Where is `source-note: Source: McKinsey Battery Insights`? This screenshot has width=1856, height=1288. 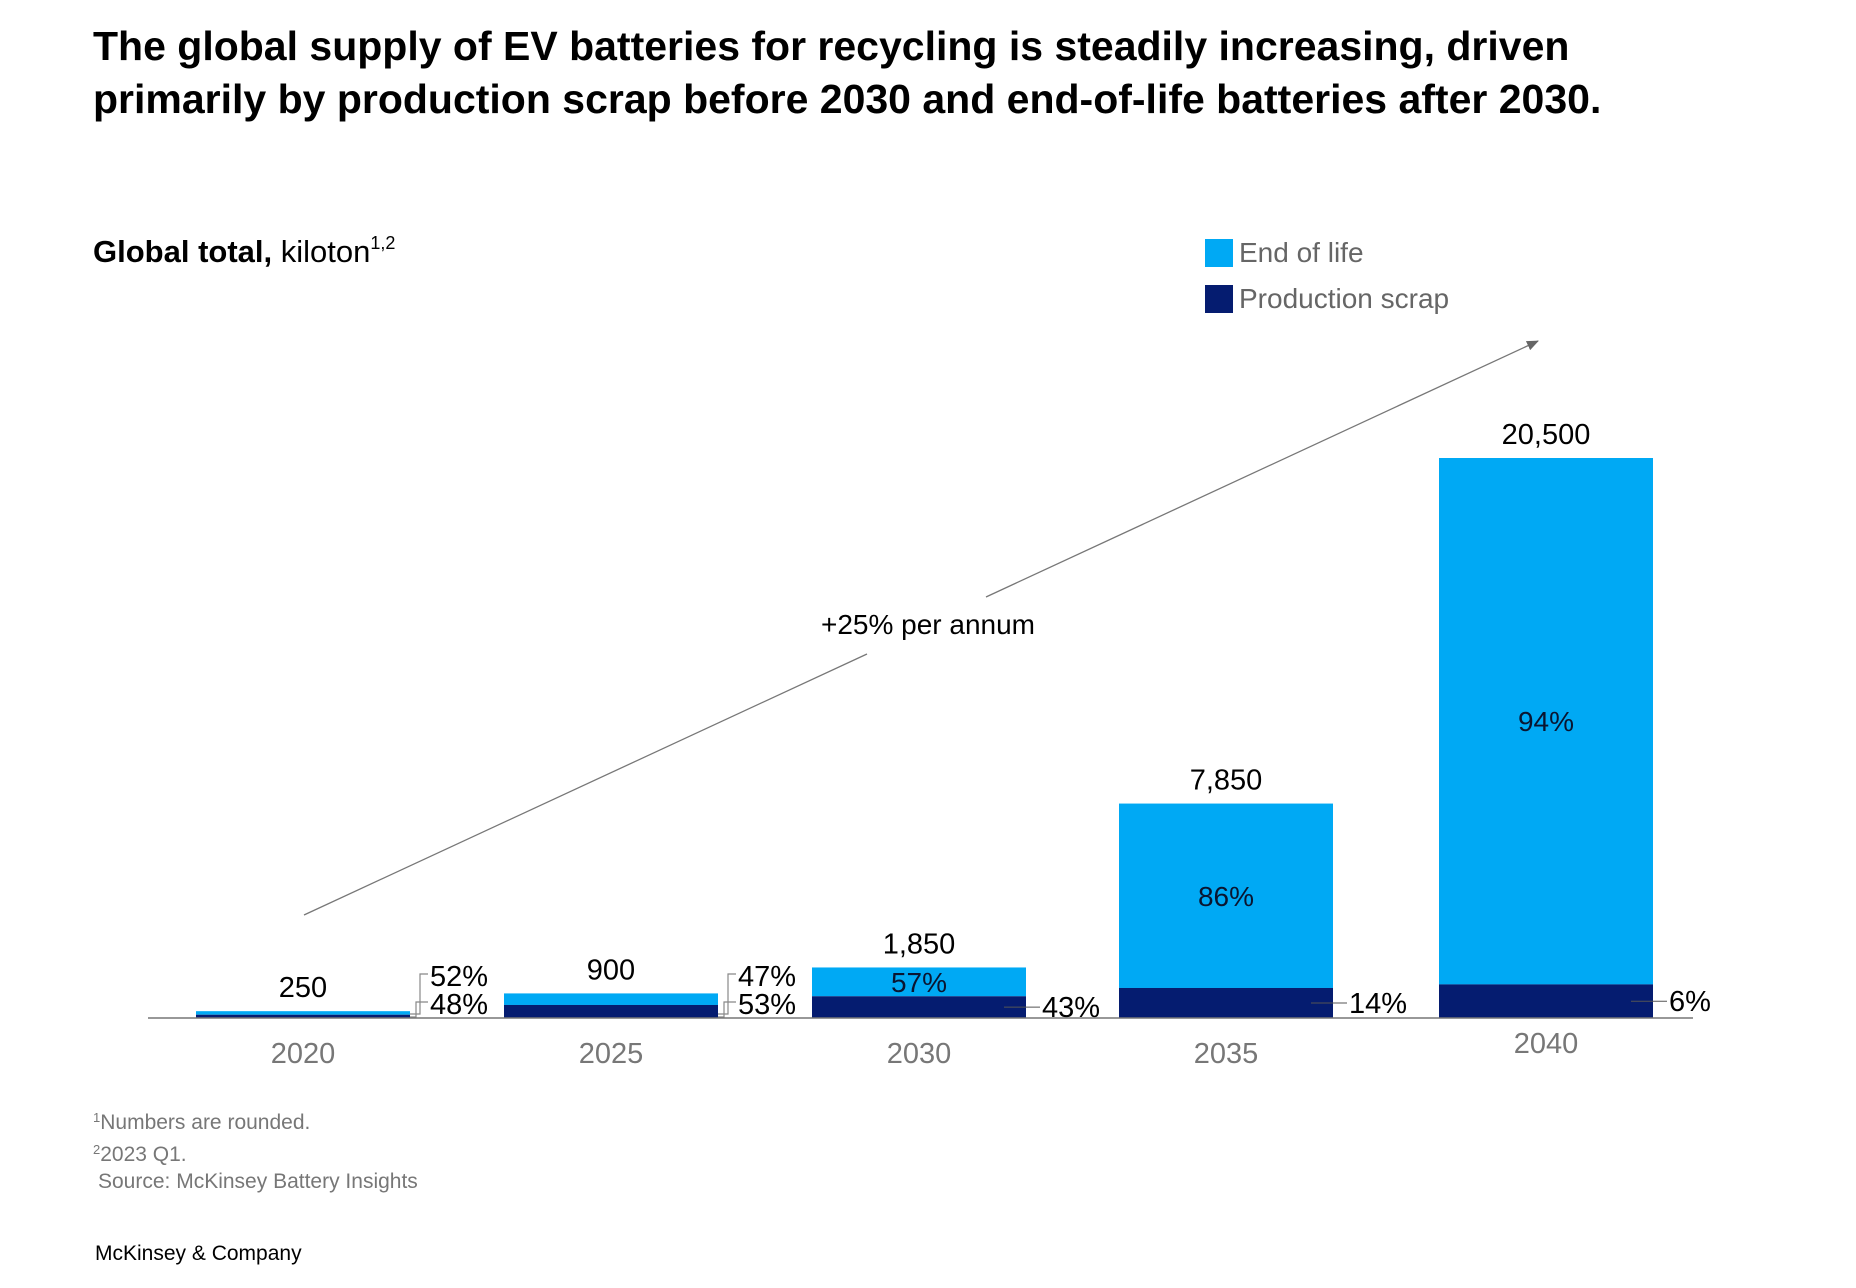
source-note: Source: McKinsey Battery Insights is located at coordinates (258, 1181).